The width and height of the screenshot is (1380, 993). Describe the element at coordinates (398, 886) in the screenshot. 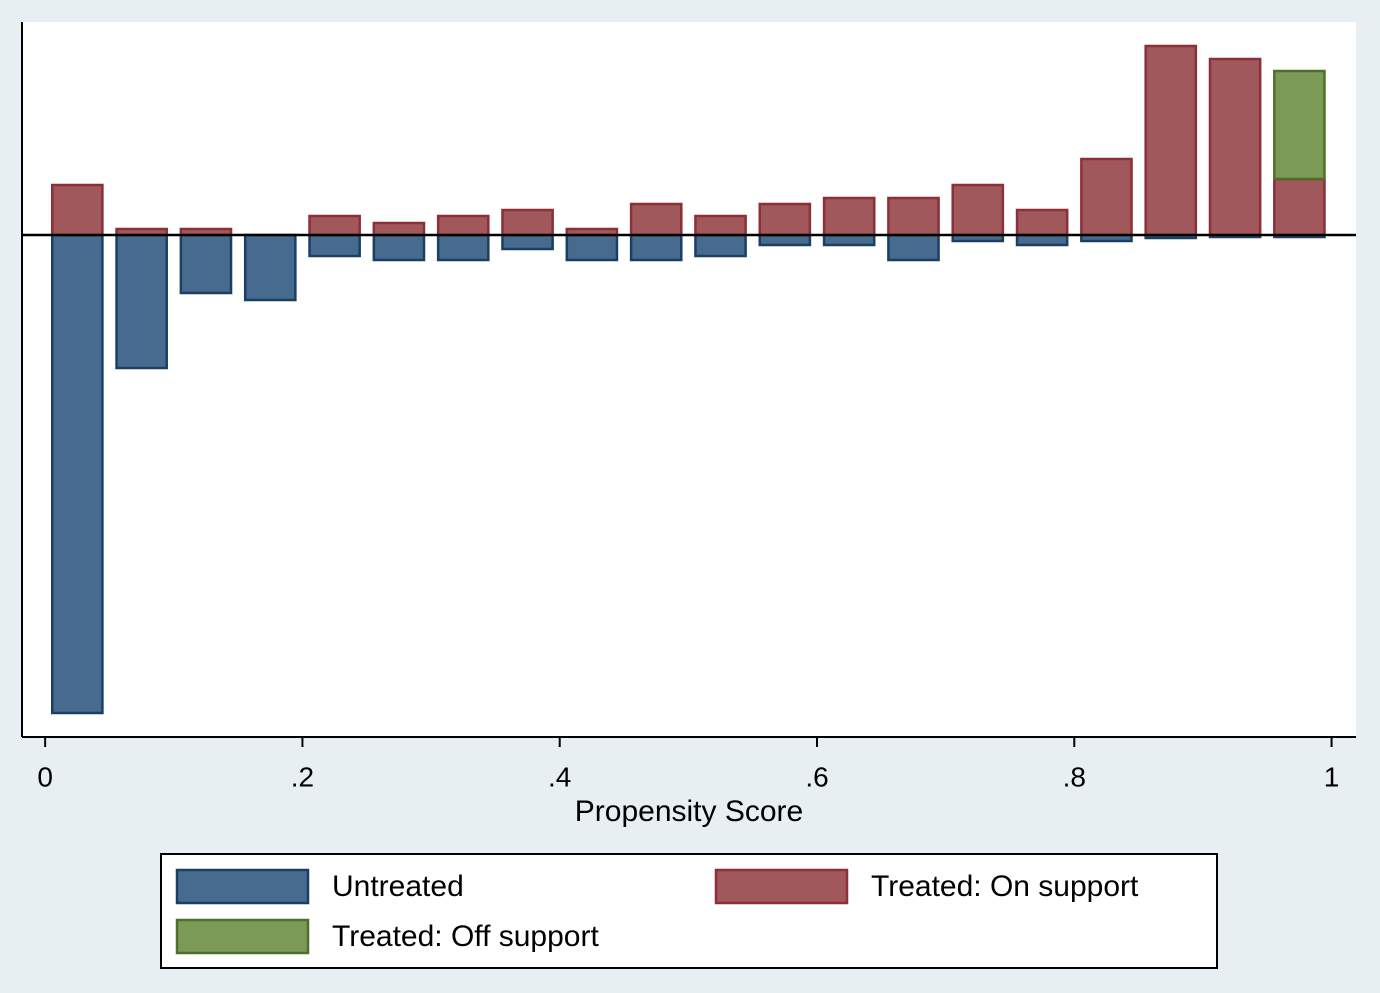

I see `legend-label: Untreated` at that location.